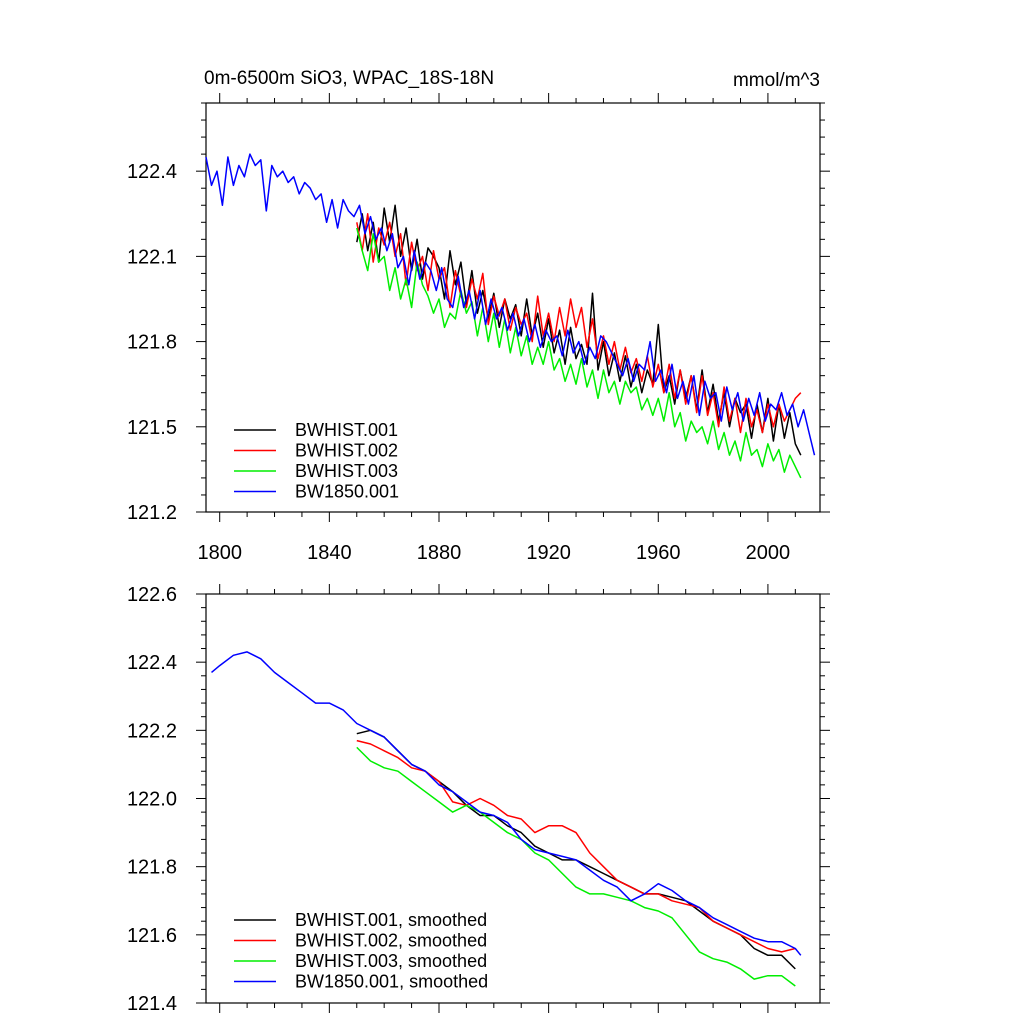 This screenshot has width=1024, height=1024. I want to click on x-tick-label: 1800, so click(219, 553).